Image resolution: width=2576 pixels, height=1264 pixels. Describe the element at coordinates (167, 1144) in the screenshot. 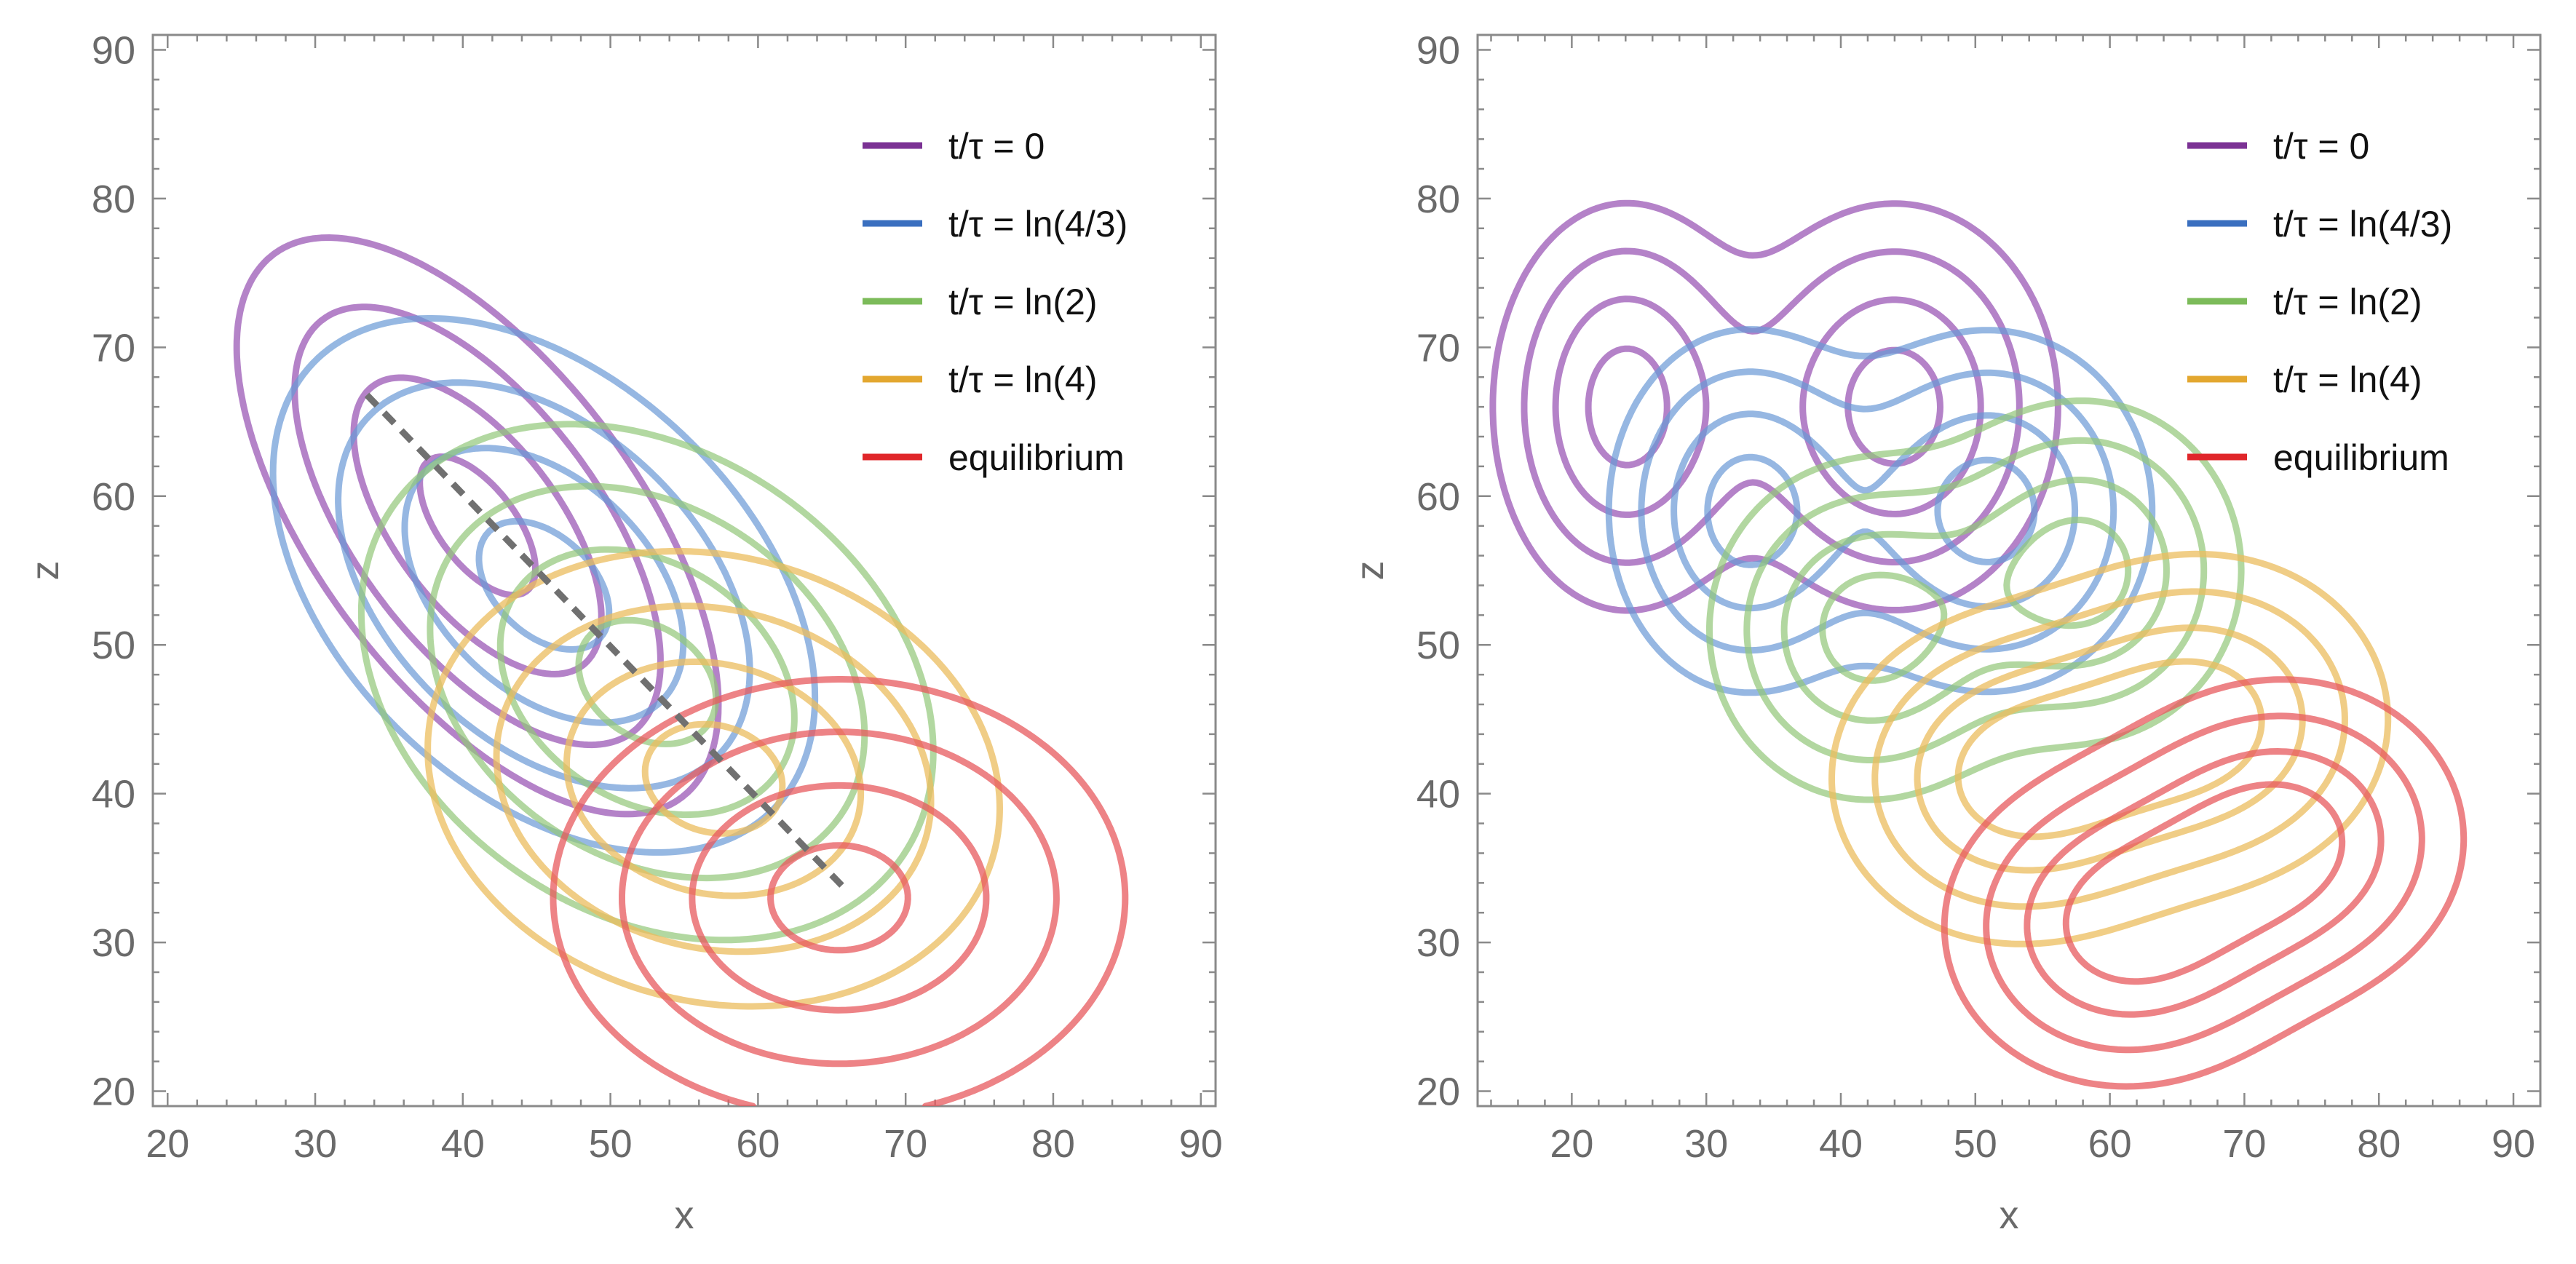

I see `x-tick-label: 20` at that location.